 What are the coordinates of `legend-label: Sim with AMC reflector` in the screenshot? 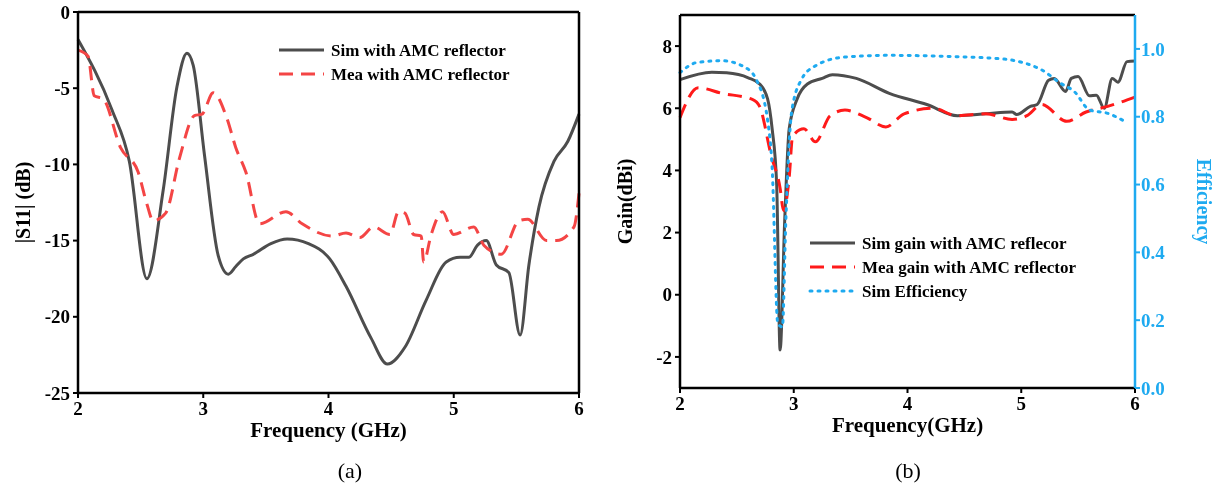 It's located at (419, 50).